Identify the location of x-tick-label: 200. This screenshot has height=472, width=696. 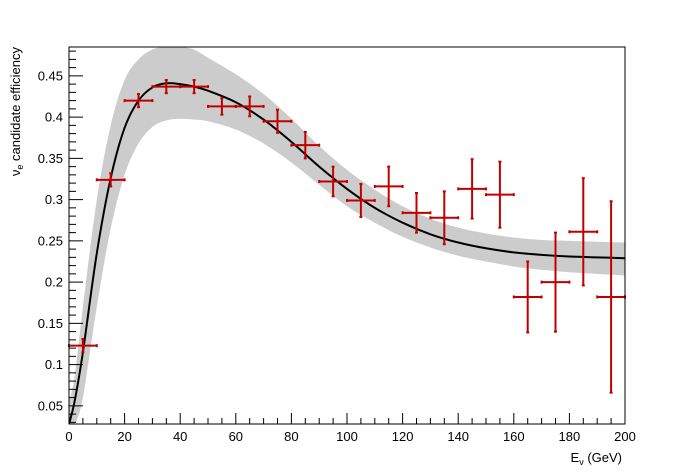
(625, 436).